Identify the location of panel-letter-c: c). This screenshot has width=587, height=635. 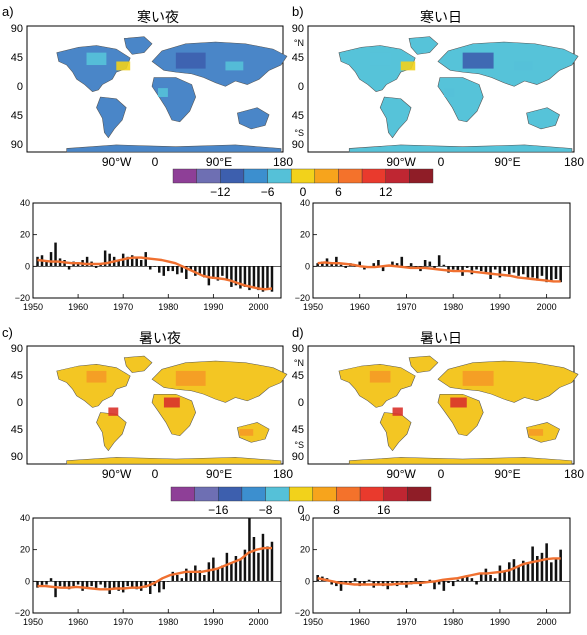
(7, 332).